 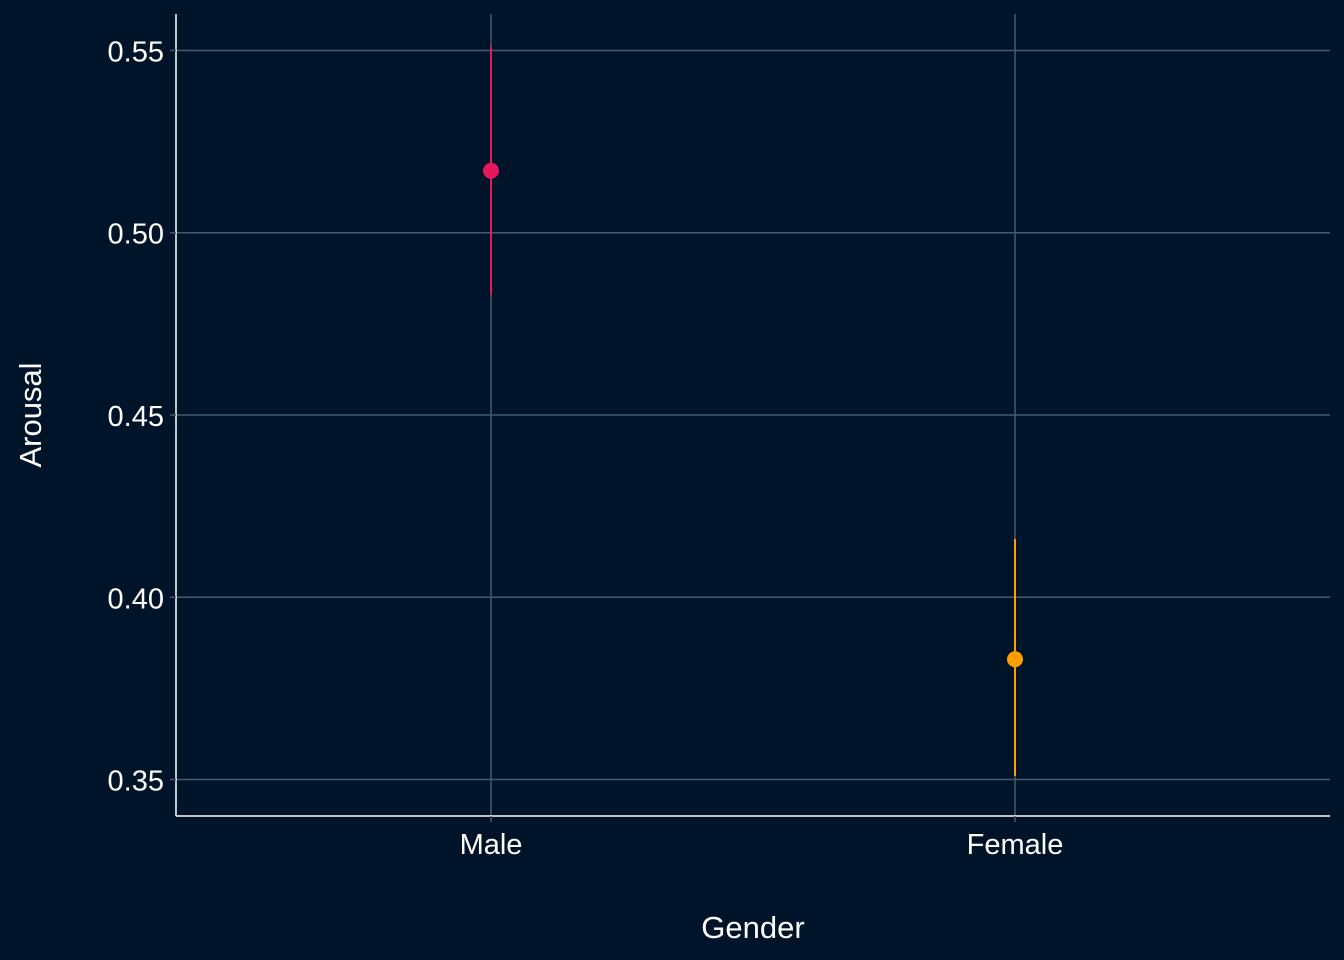 What do you see at coordinates (491, 845) in the screenshot?
I see `x-tick-label: Male` at bounding box center [491, 845].